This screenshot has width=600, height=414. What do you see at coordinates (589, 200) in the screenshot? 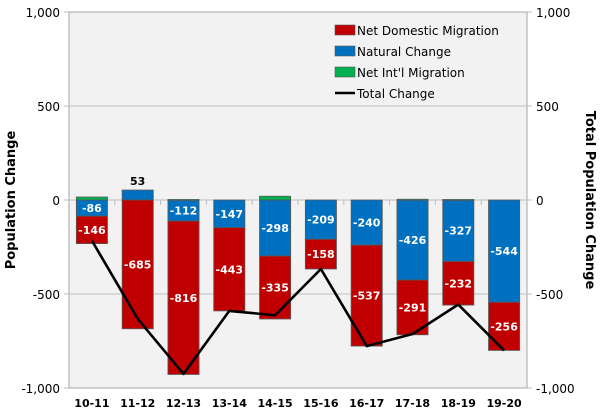
I see `y2-axis-title: Total Population Change` at bounding box center [589, 200].